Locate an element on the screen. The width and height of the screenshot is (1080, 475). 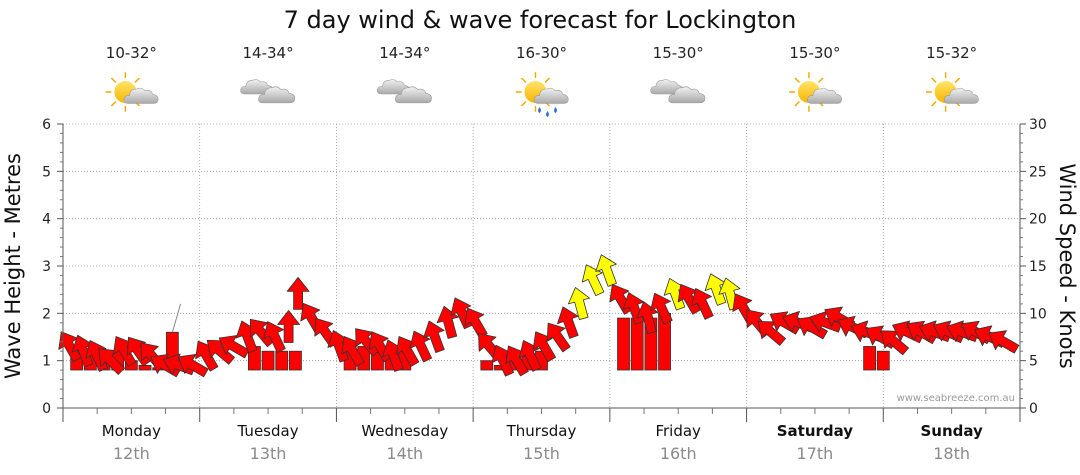
y-tick-label-left: 4 is located at coordinates (46, 220).